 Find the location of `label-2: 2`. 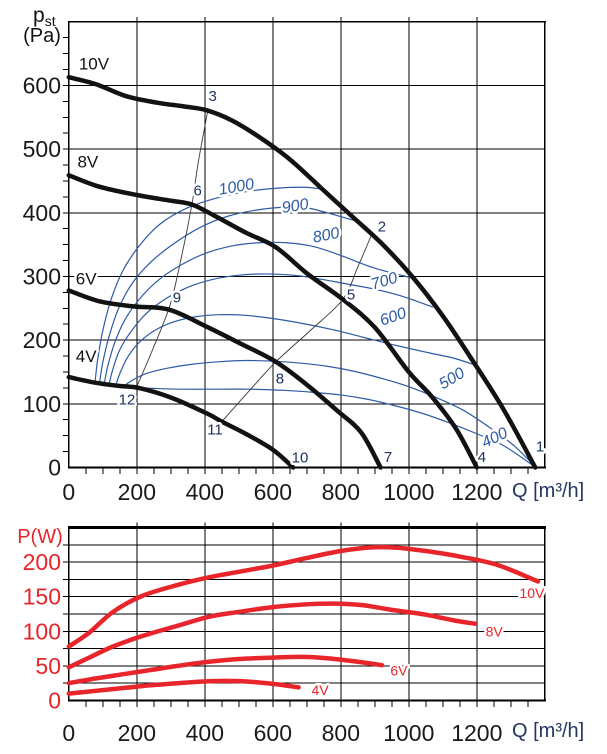

label-2: 2 is located at coordinates (382, 226).